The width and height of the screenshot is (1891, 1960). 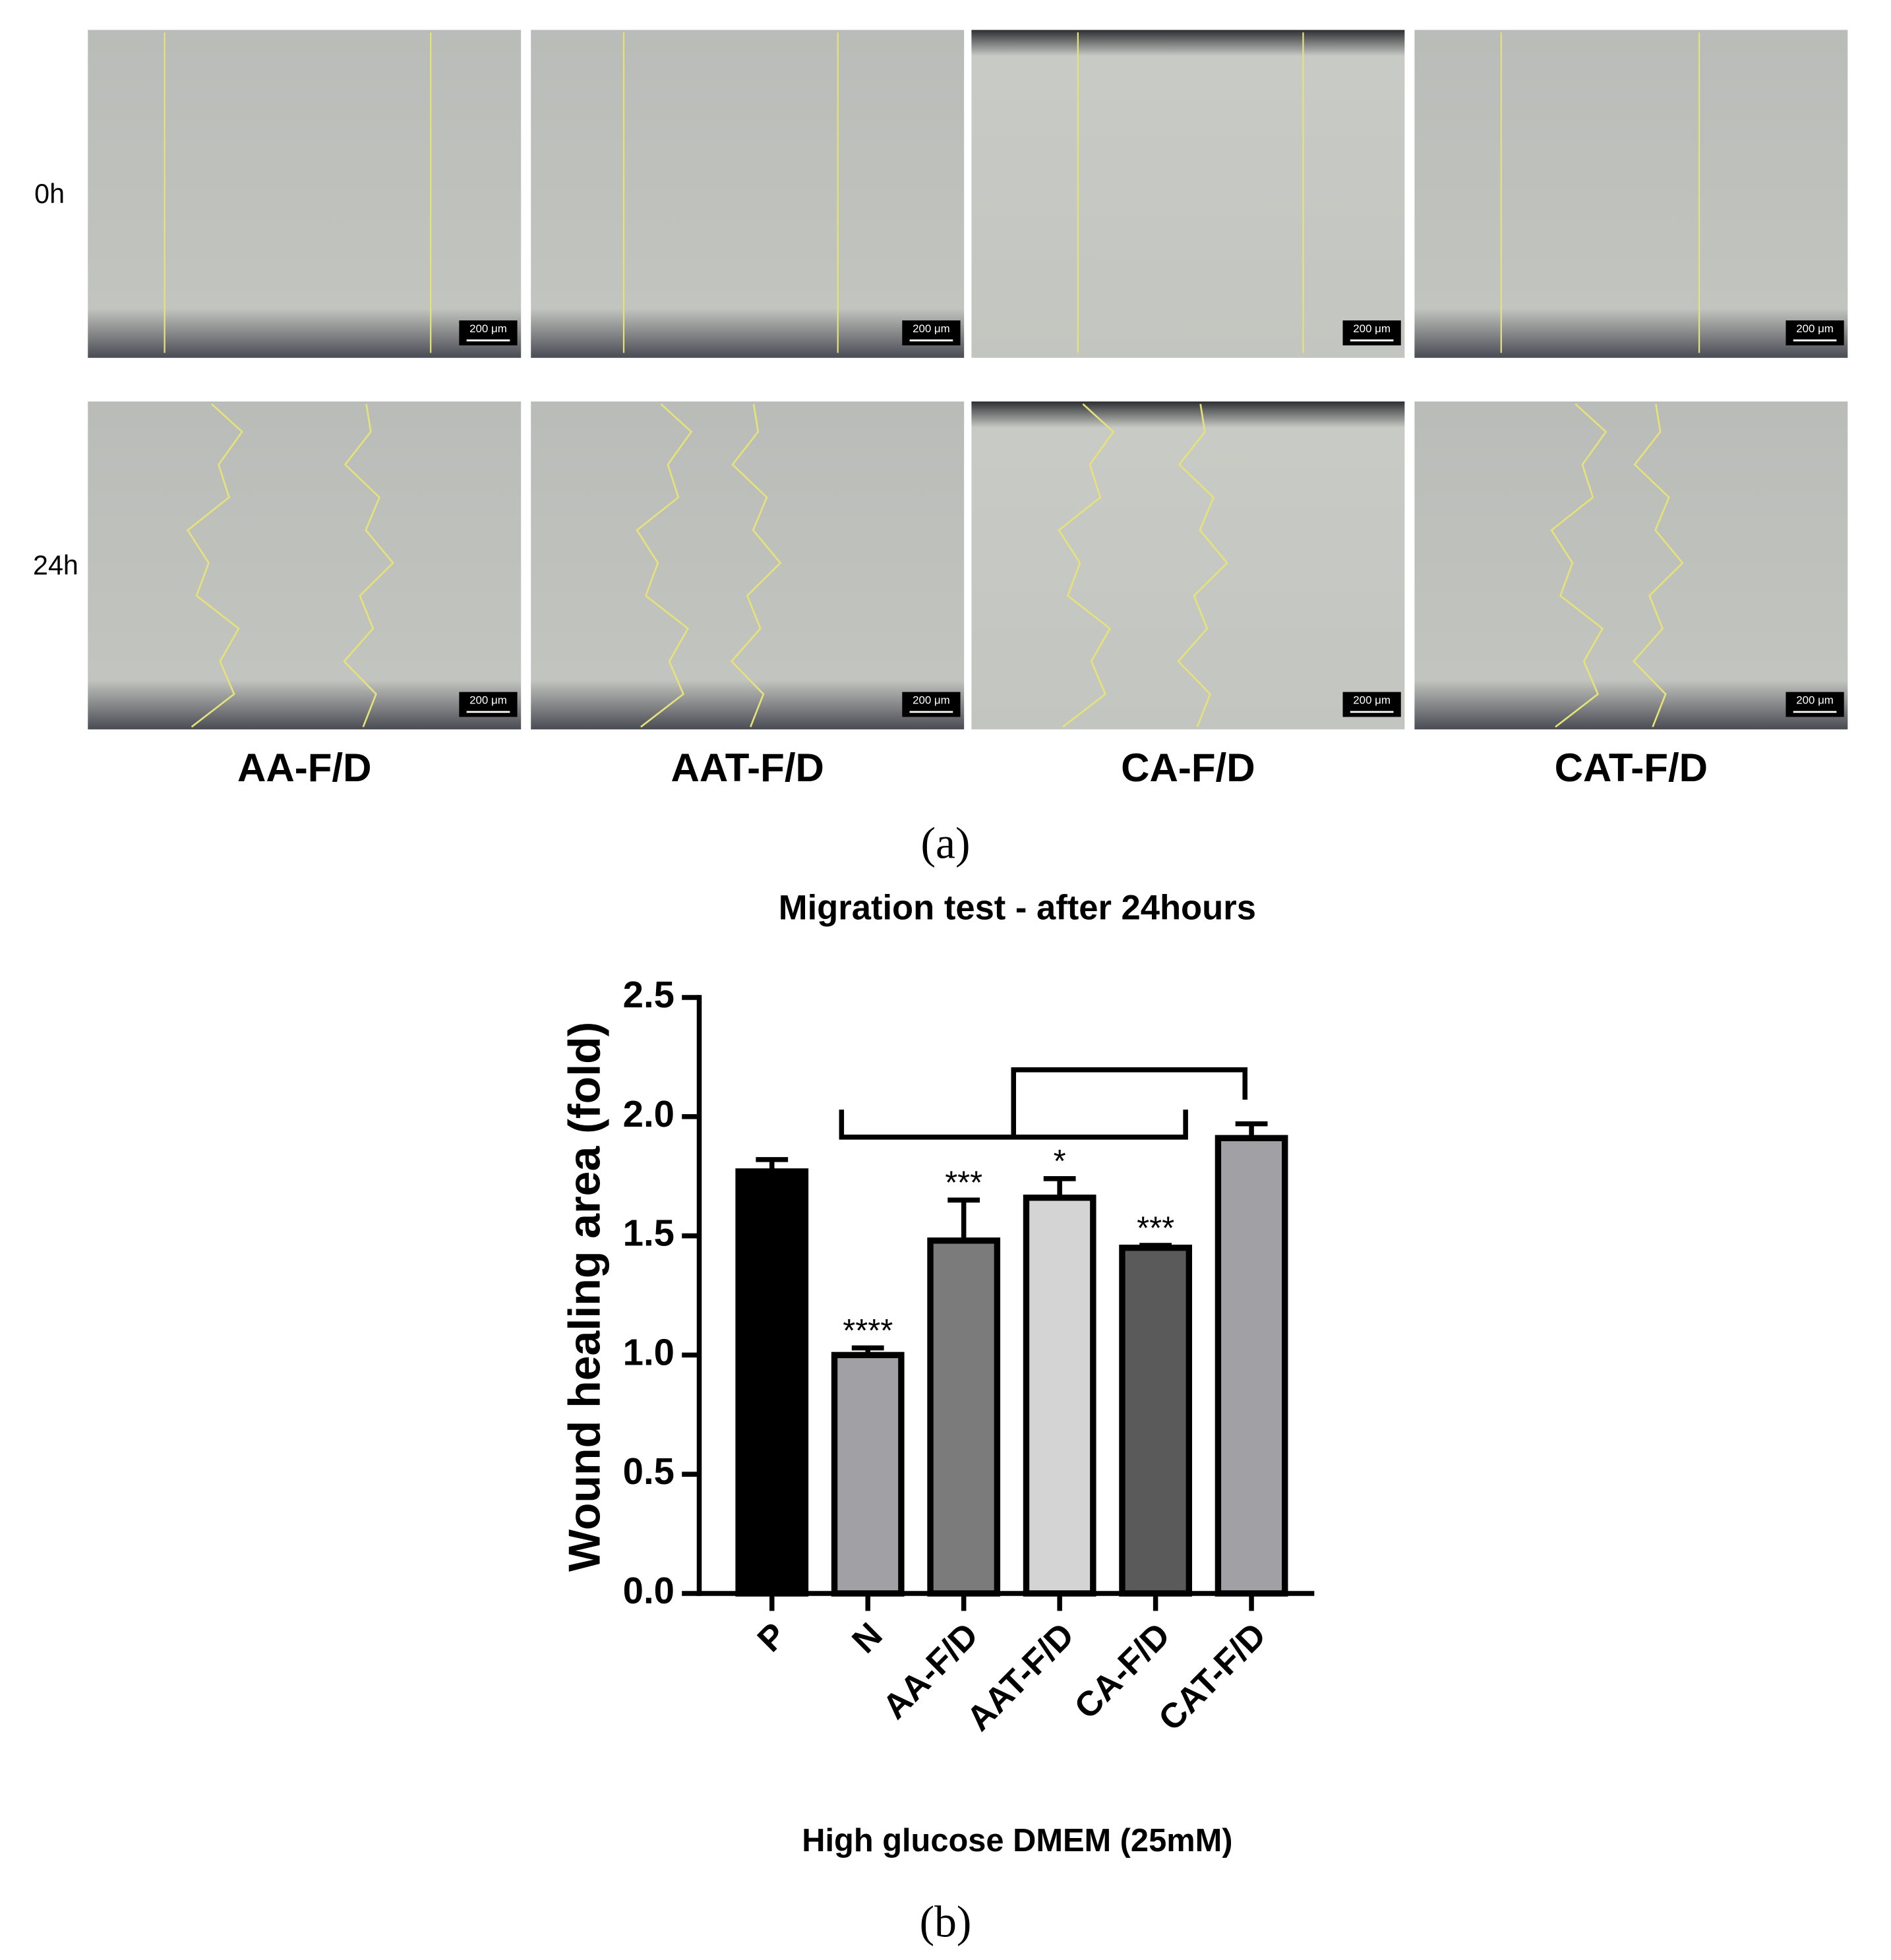 I want to click on x-axis-title: High glucose DMEM (25mM), so click(x=1017, y=1840).